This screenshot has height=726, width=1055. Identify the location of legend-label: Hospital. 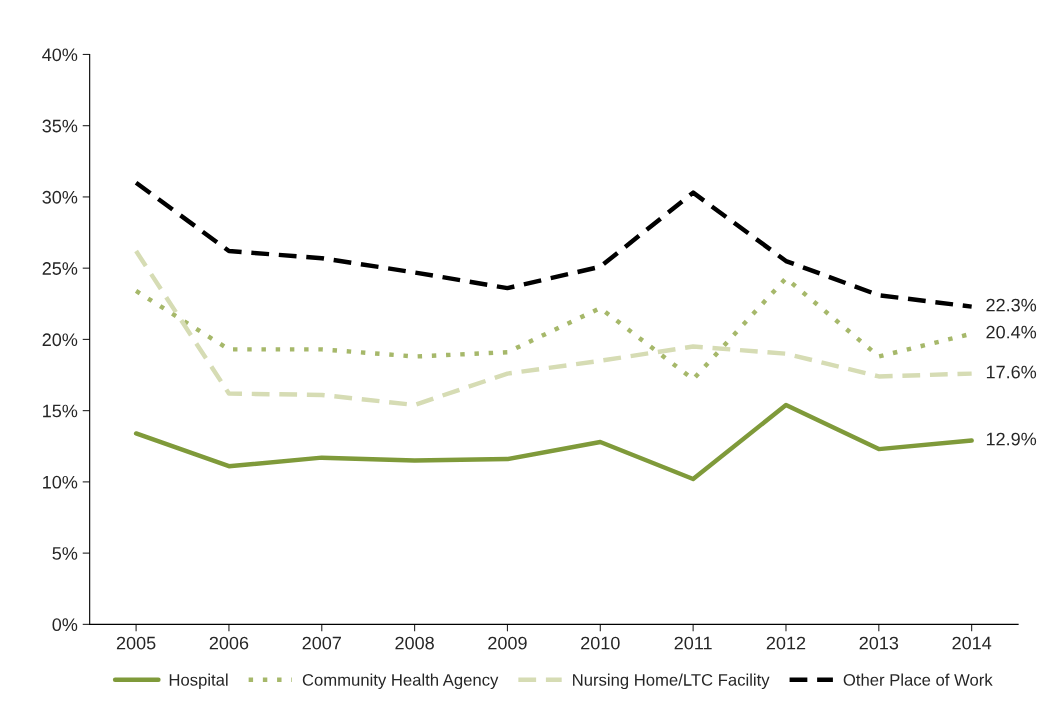
(198, 681).